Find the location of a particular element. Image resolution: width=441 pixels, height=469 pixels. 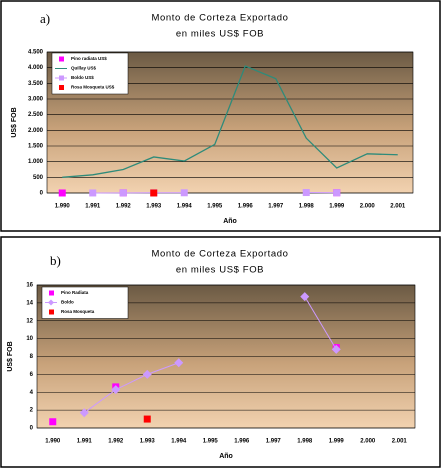

legend-label: Boldo US$ is located at coordinates (82, 77).